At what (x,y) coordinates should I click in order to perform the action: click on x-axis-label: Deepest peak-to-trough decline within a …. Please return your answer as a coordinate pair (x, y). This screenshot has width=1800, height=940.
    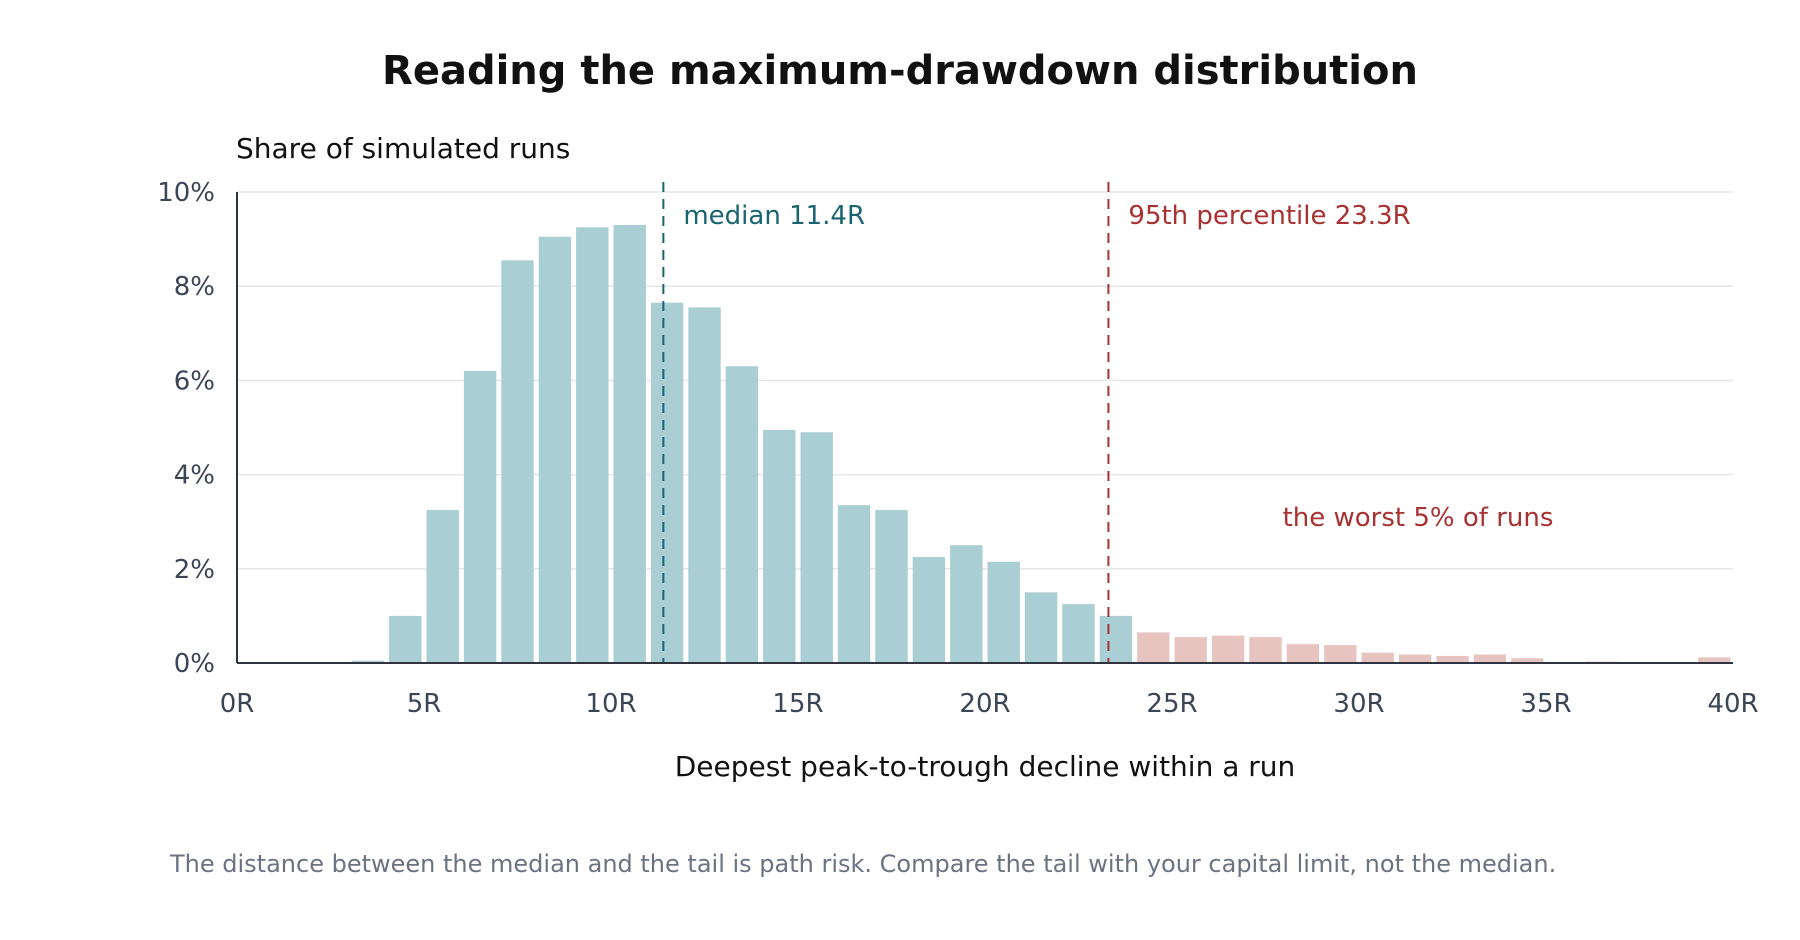
    Looking at the image, I should click on (985, 766).